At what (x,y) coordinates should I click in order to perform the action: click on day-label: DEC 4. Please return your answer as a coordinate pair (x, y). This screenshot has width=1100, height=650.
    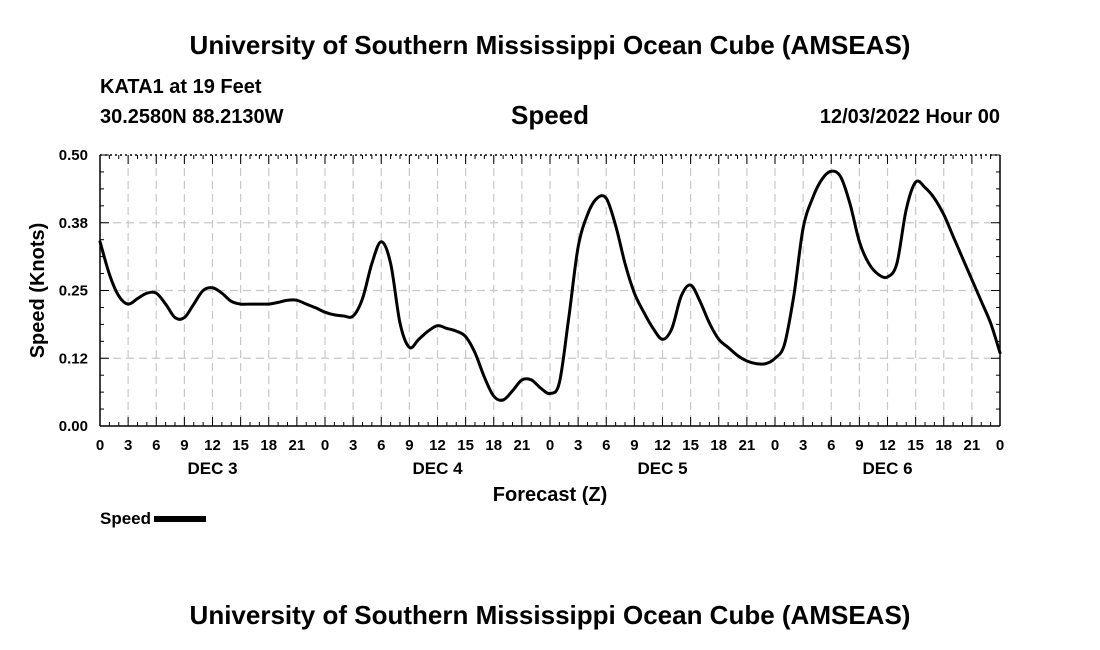
    Looking at the image, I should click on (437, 468).